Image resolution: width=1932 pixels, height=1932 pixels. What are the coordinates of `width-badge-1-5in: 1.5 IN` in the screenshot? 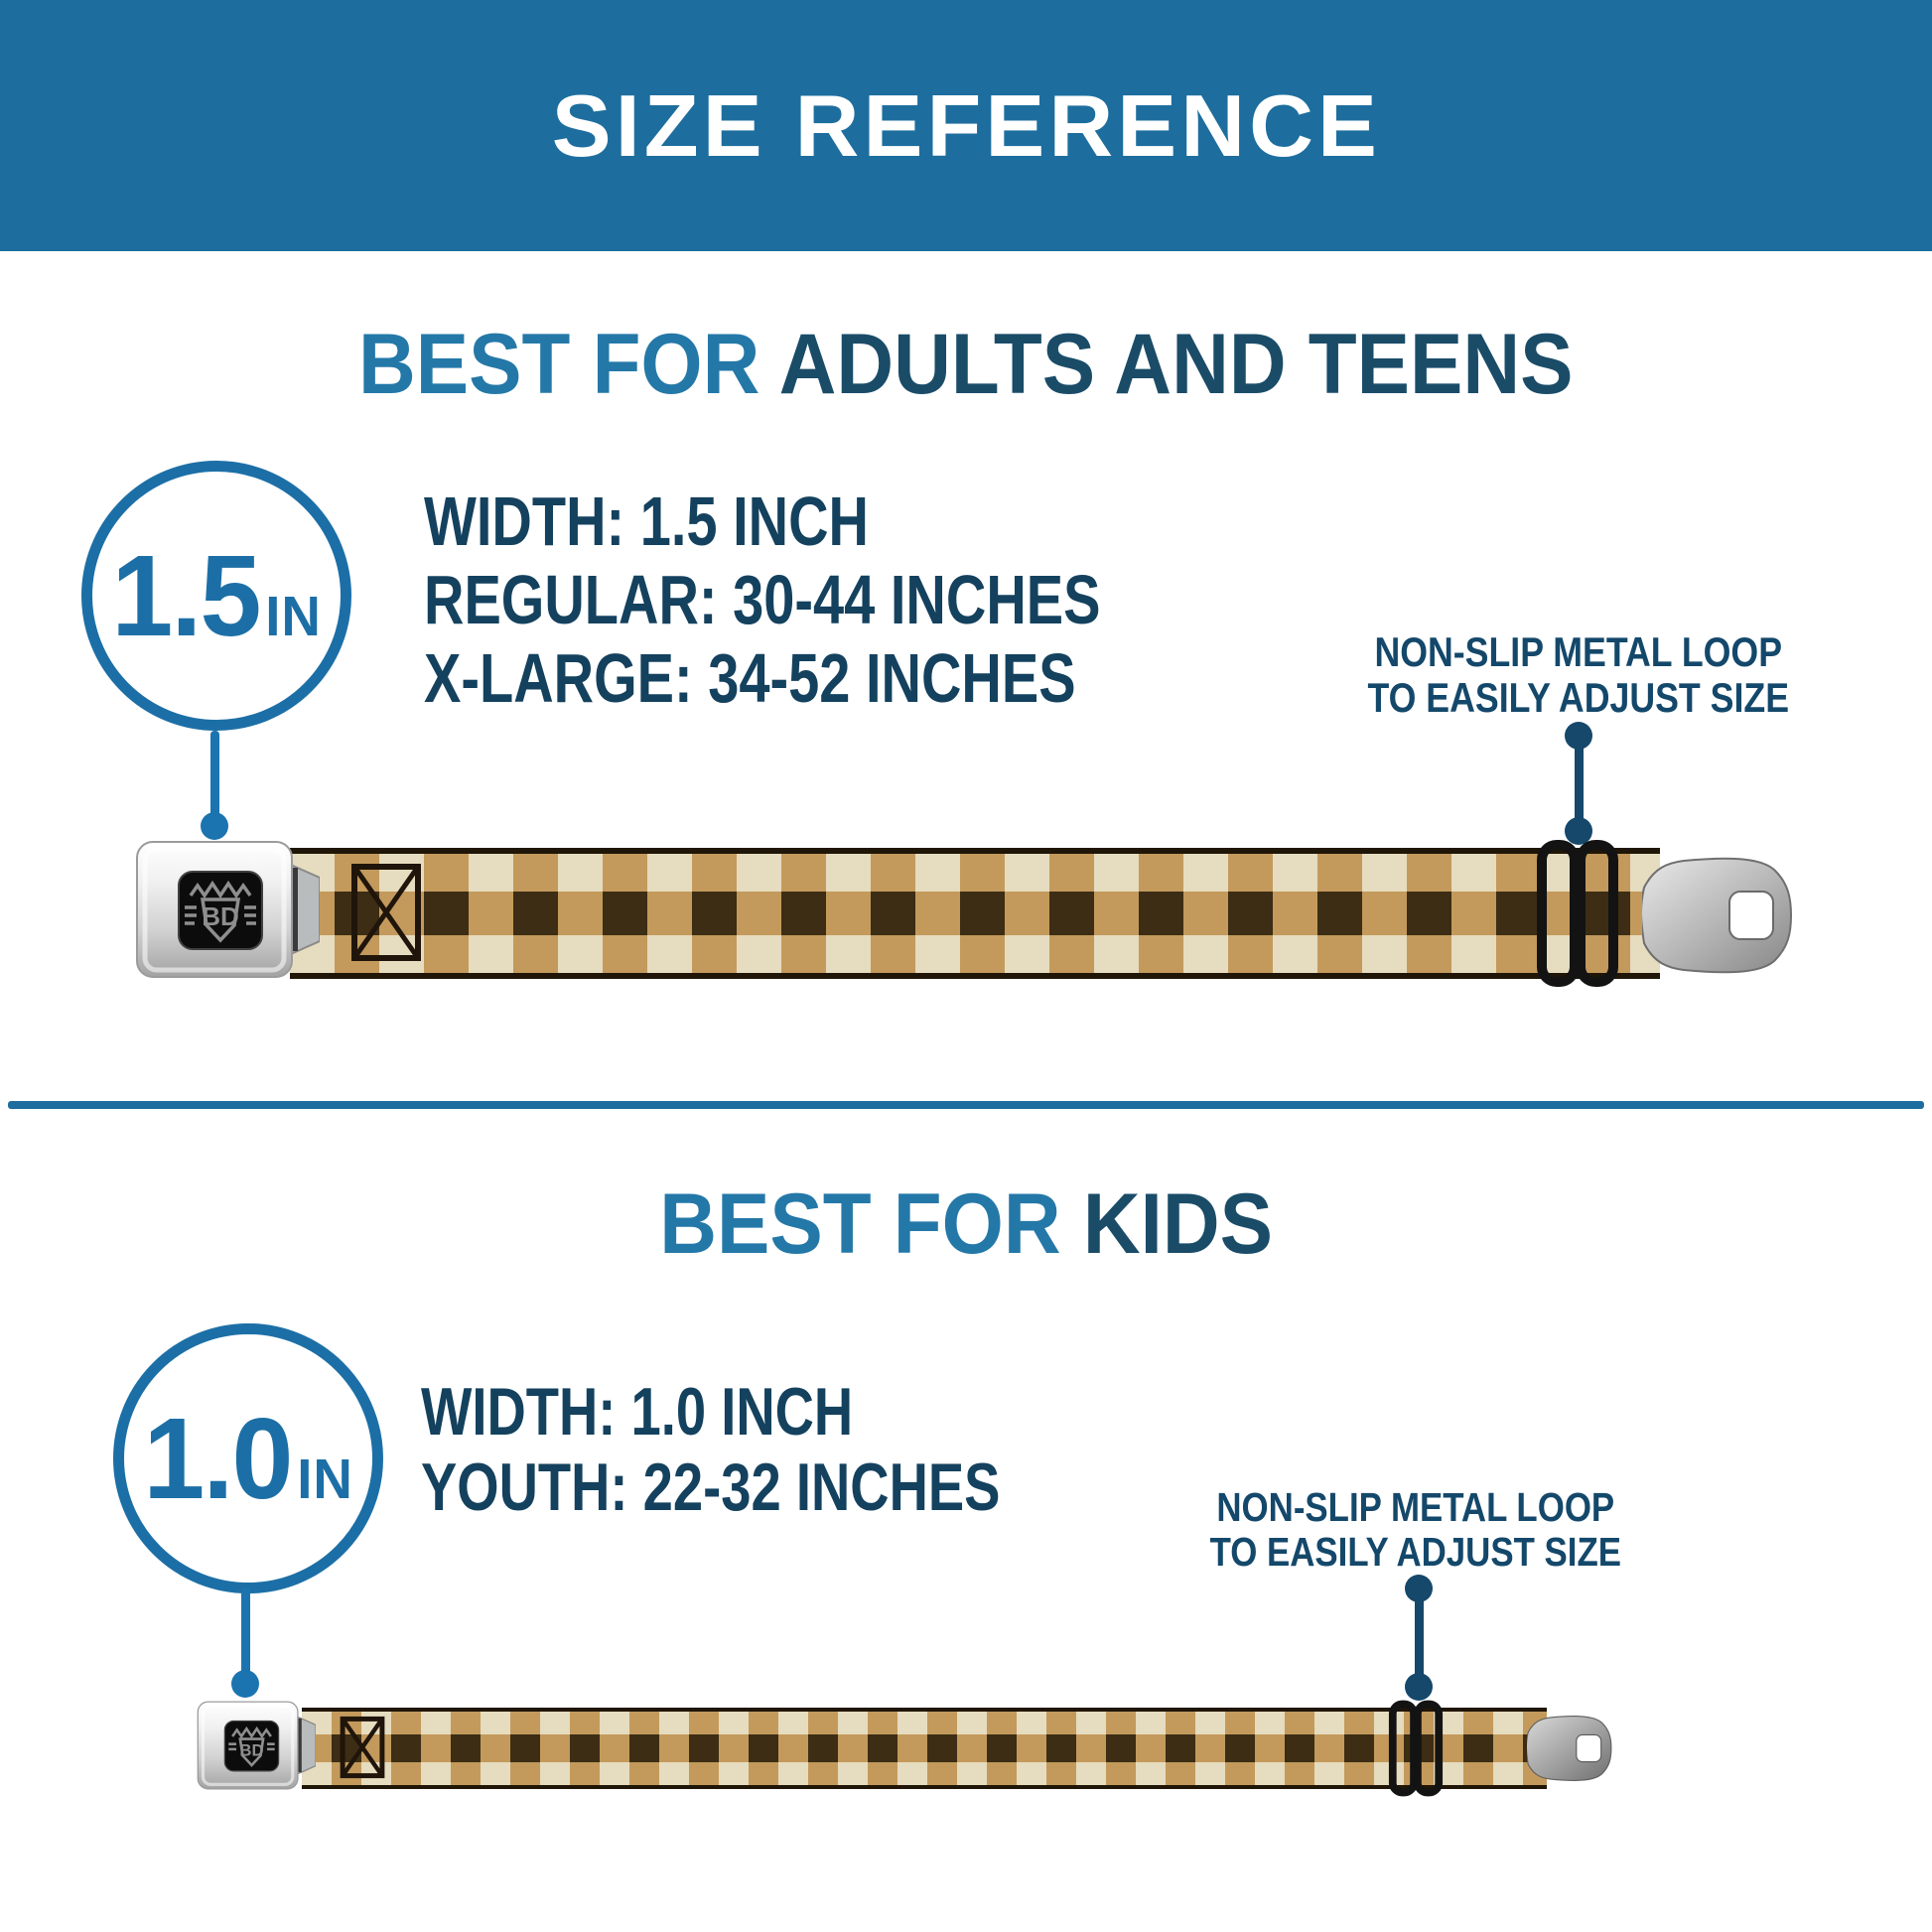 It's located at (216, 596).